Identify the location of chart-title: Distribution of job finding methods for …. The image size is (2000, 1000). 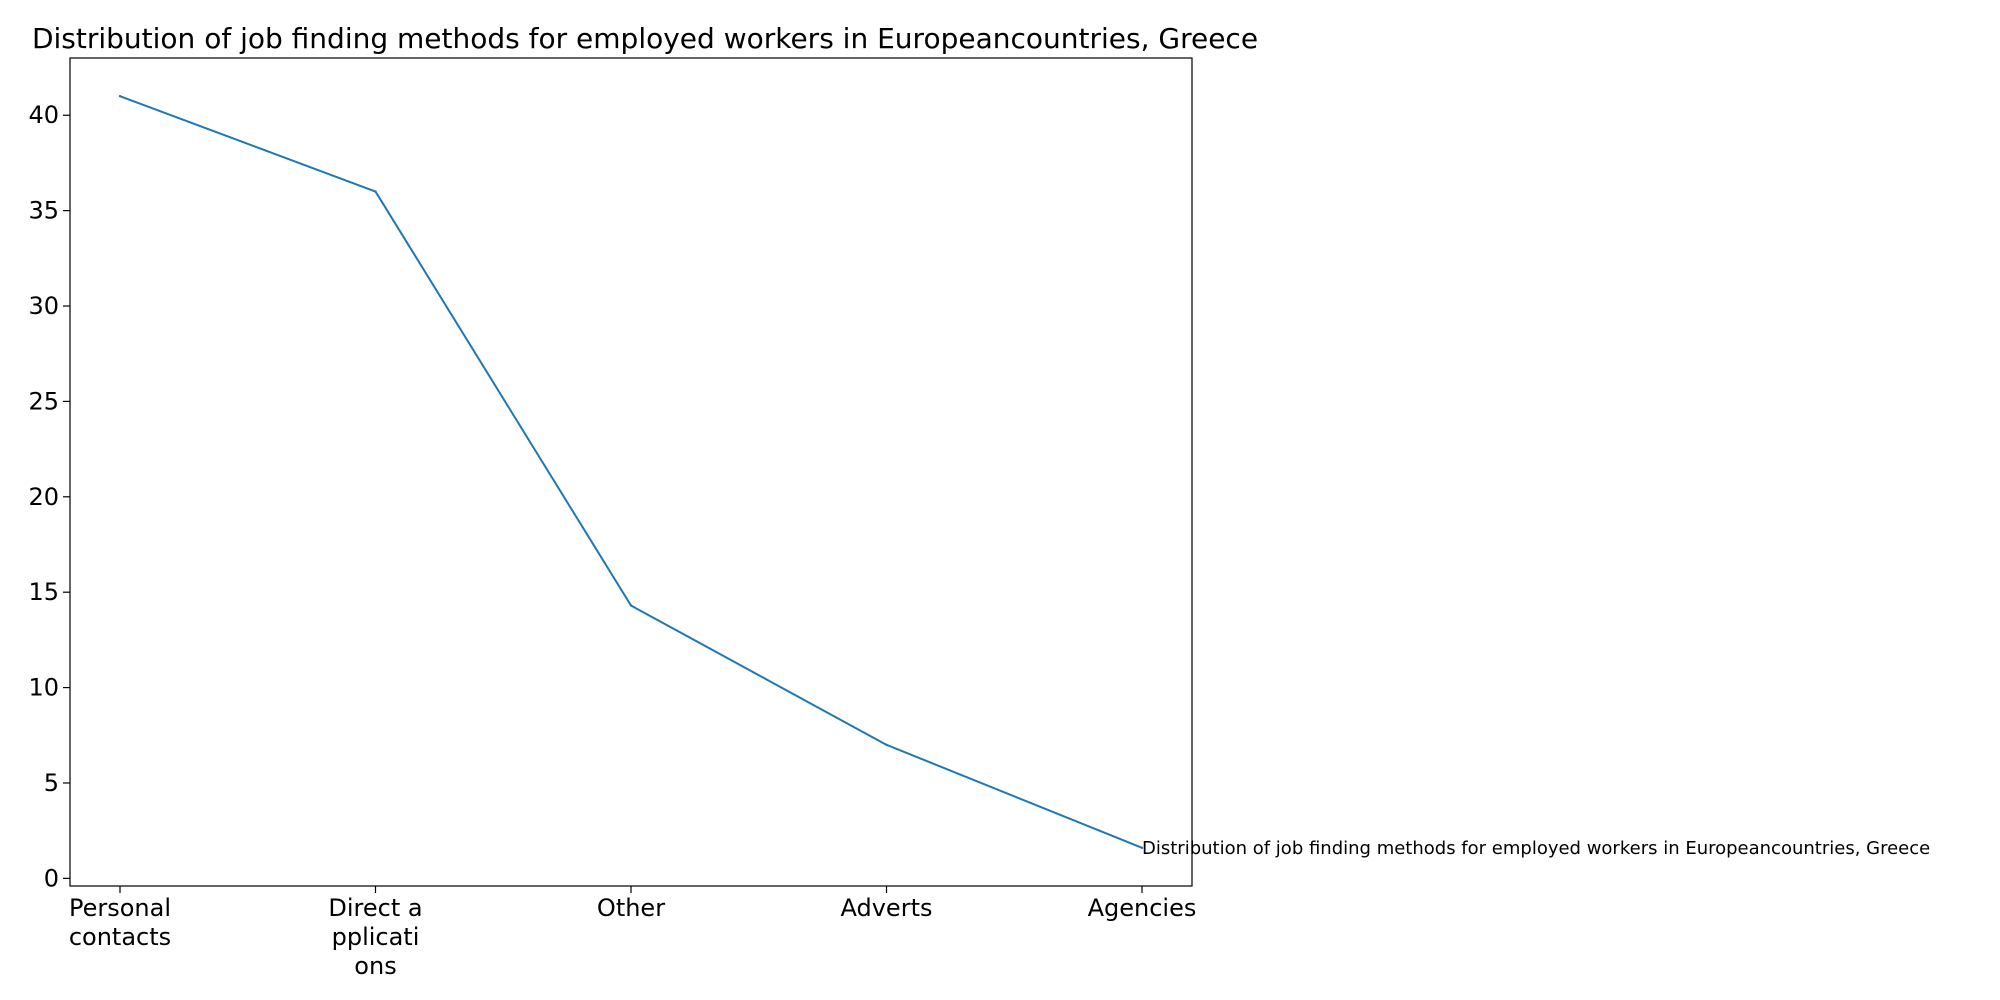
(645, 38).